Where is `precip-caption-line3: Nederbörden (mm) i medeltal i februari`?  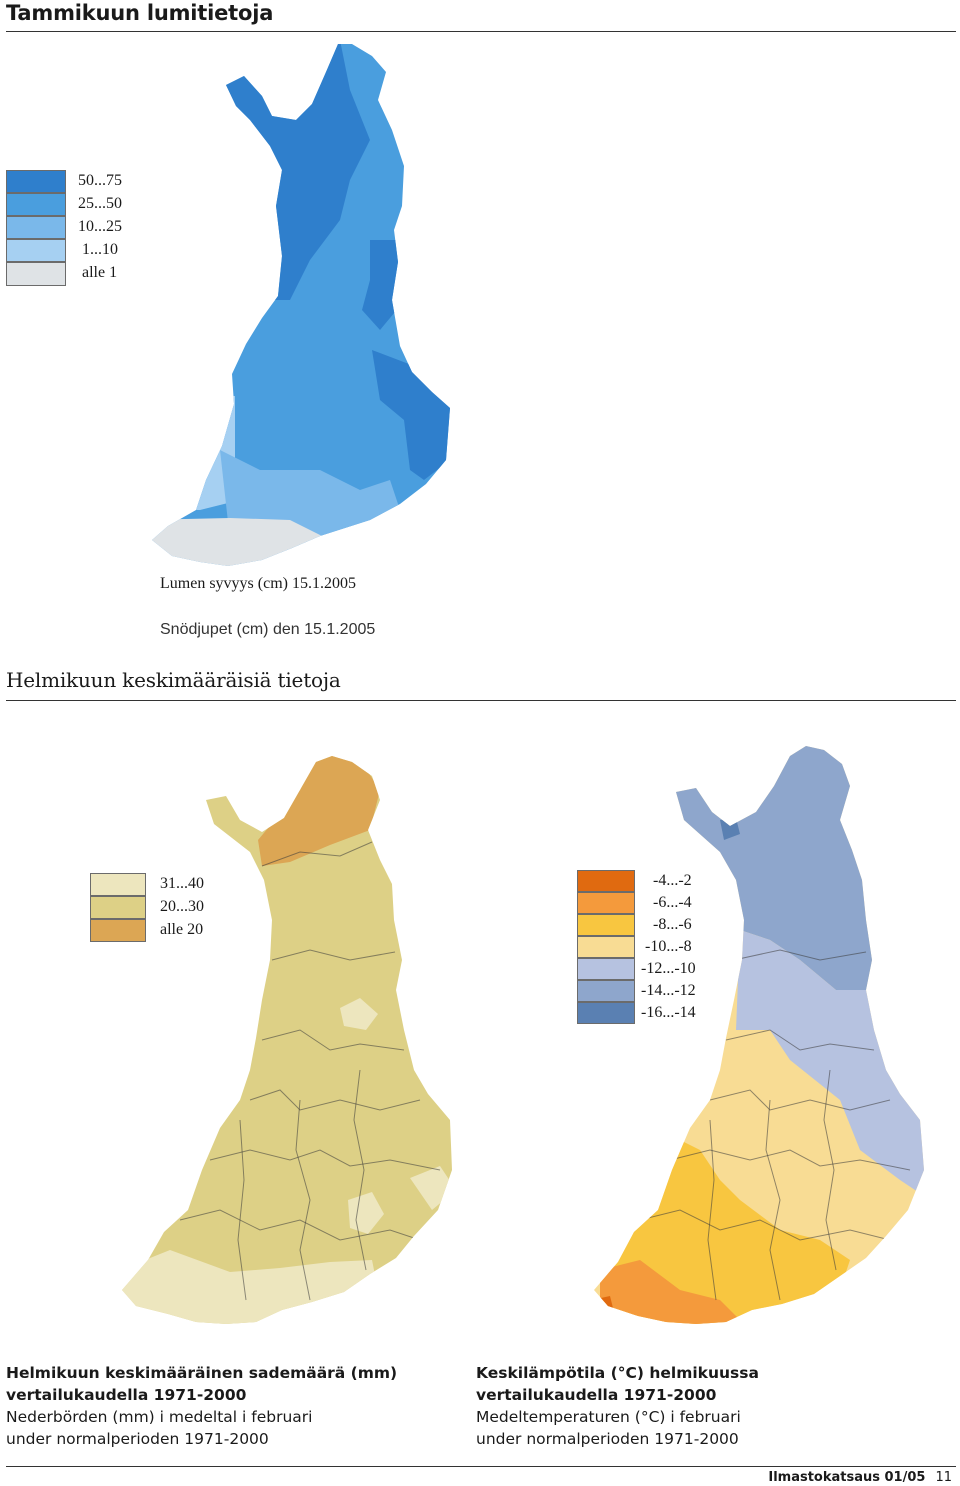
precip-caption-line3: Nederbörden (mm) i medeltal i februari is located at coordinates (159, 1417).